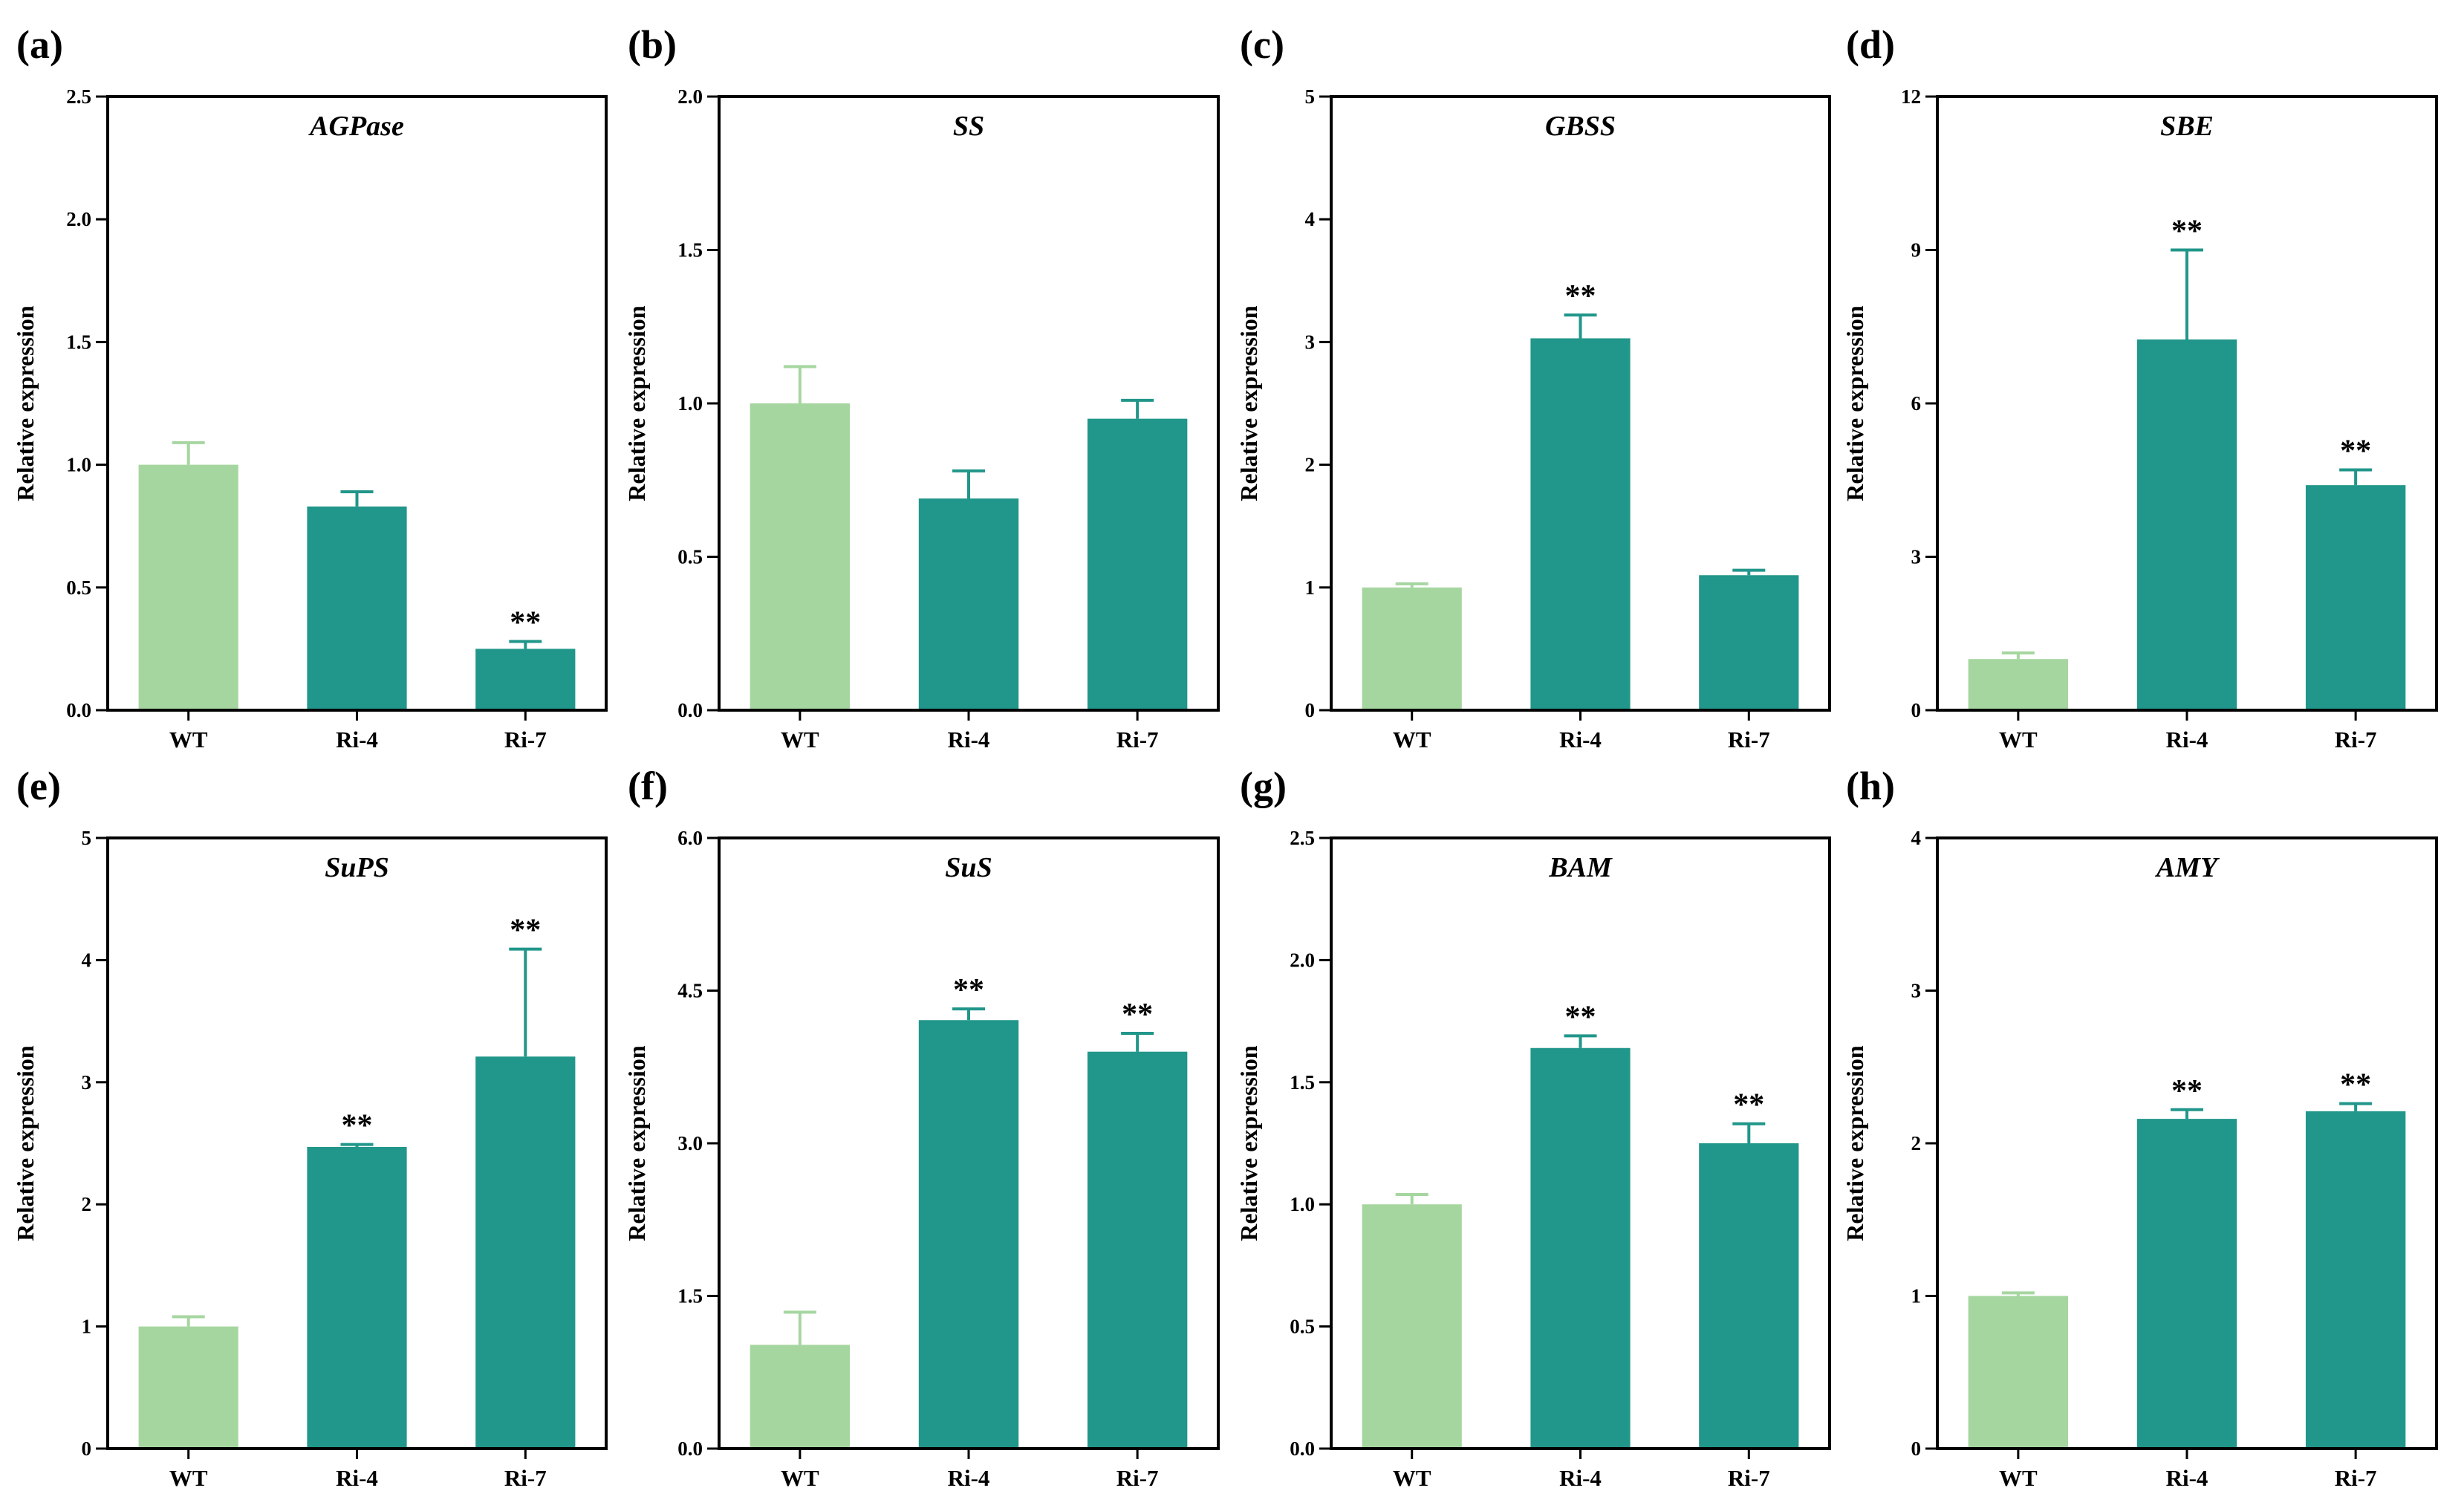 This screenshot has width=2464, height=1511. Describe the element at coordinates (1870, 44) in the screenshot. I see `panel-label: (d)` at that location.